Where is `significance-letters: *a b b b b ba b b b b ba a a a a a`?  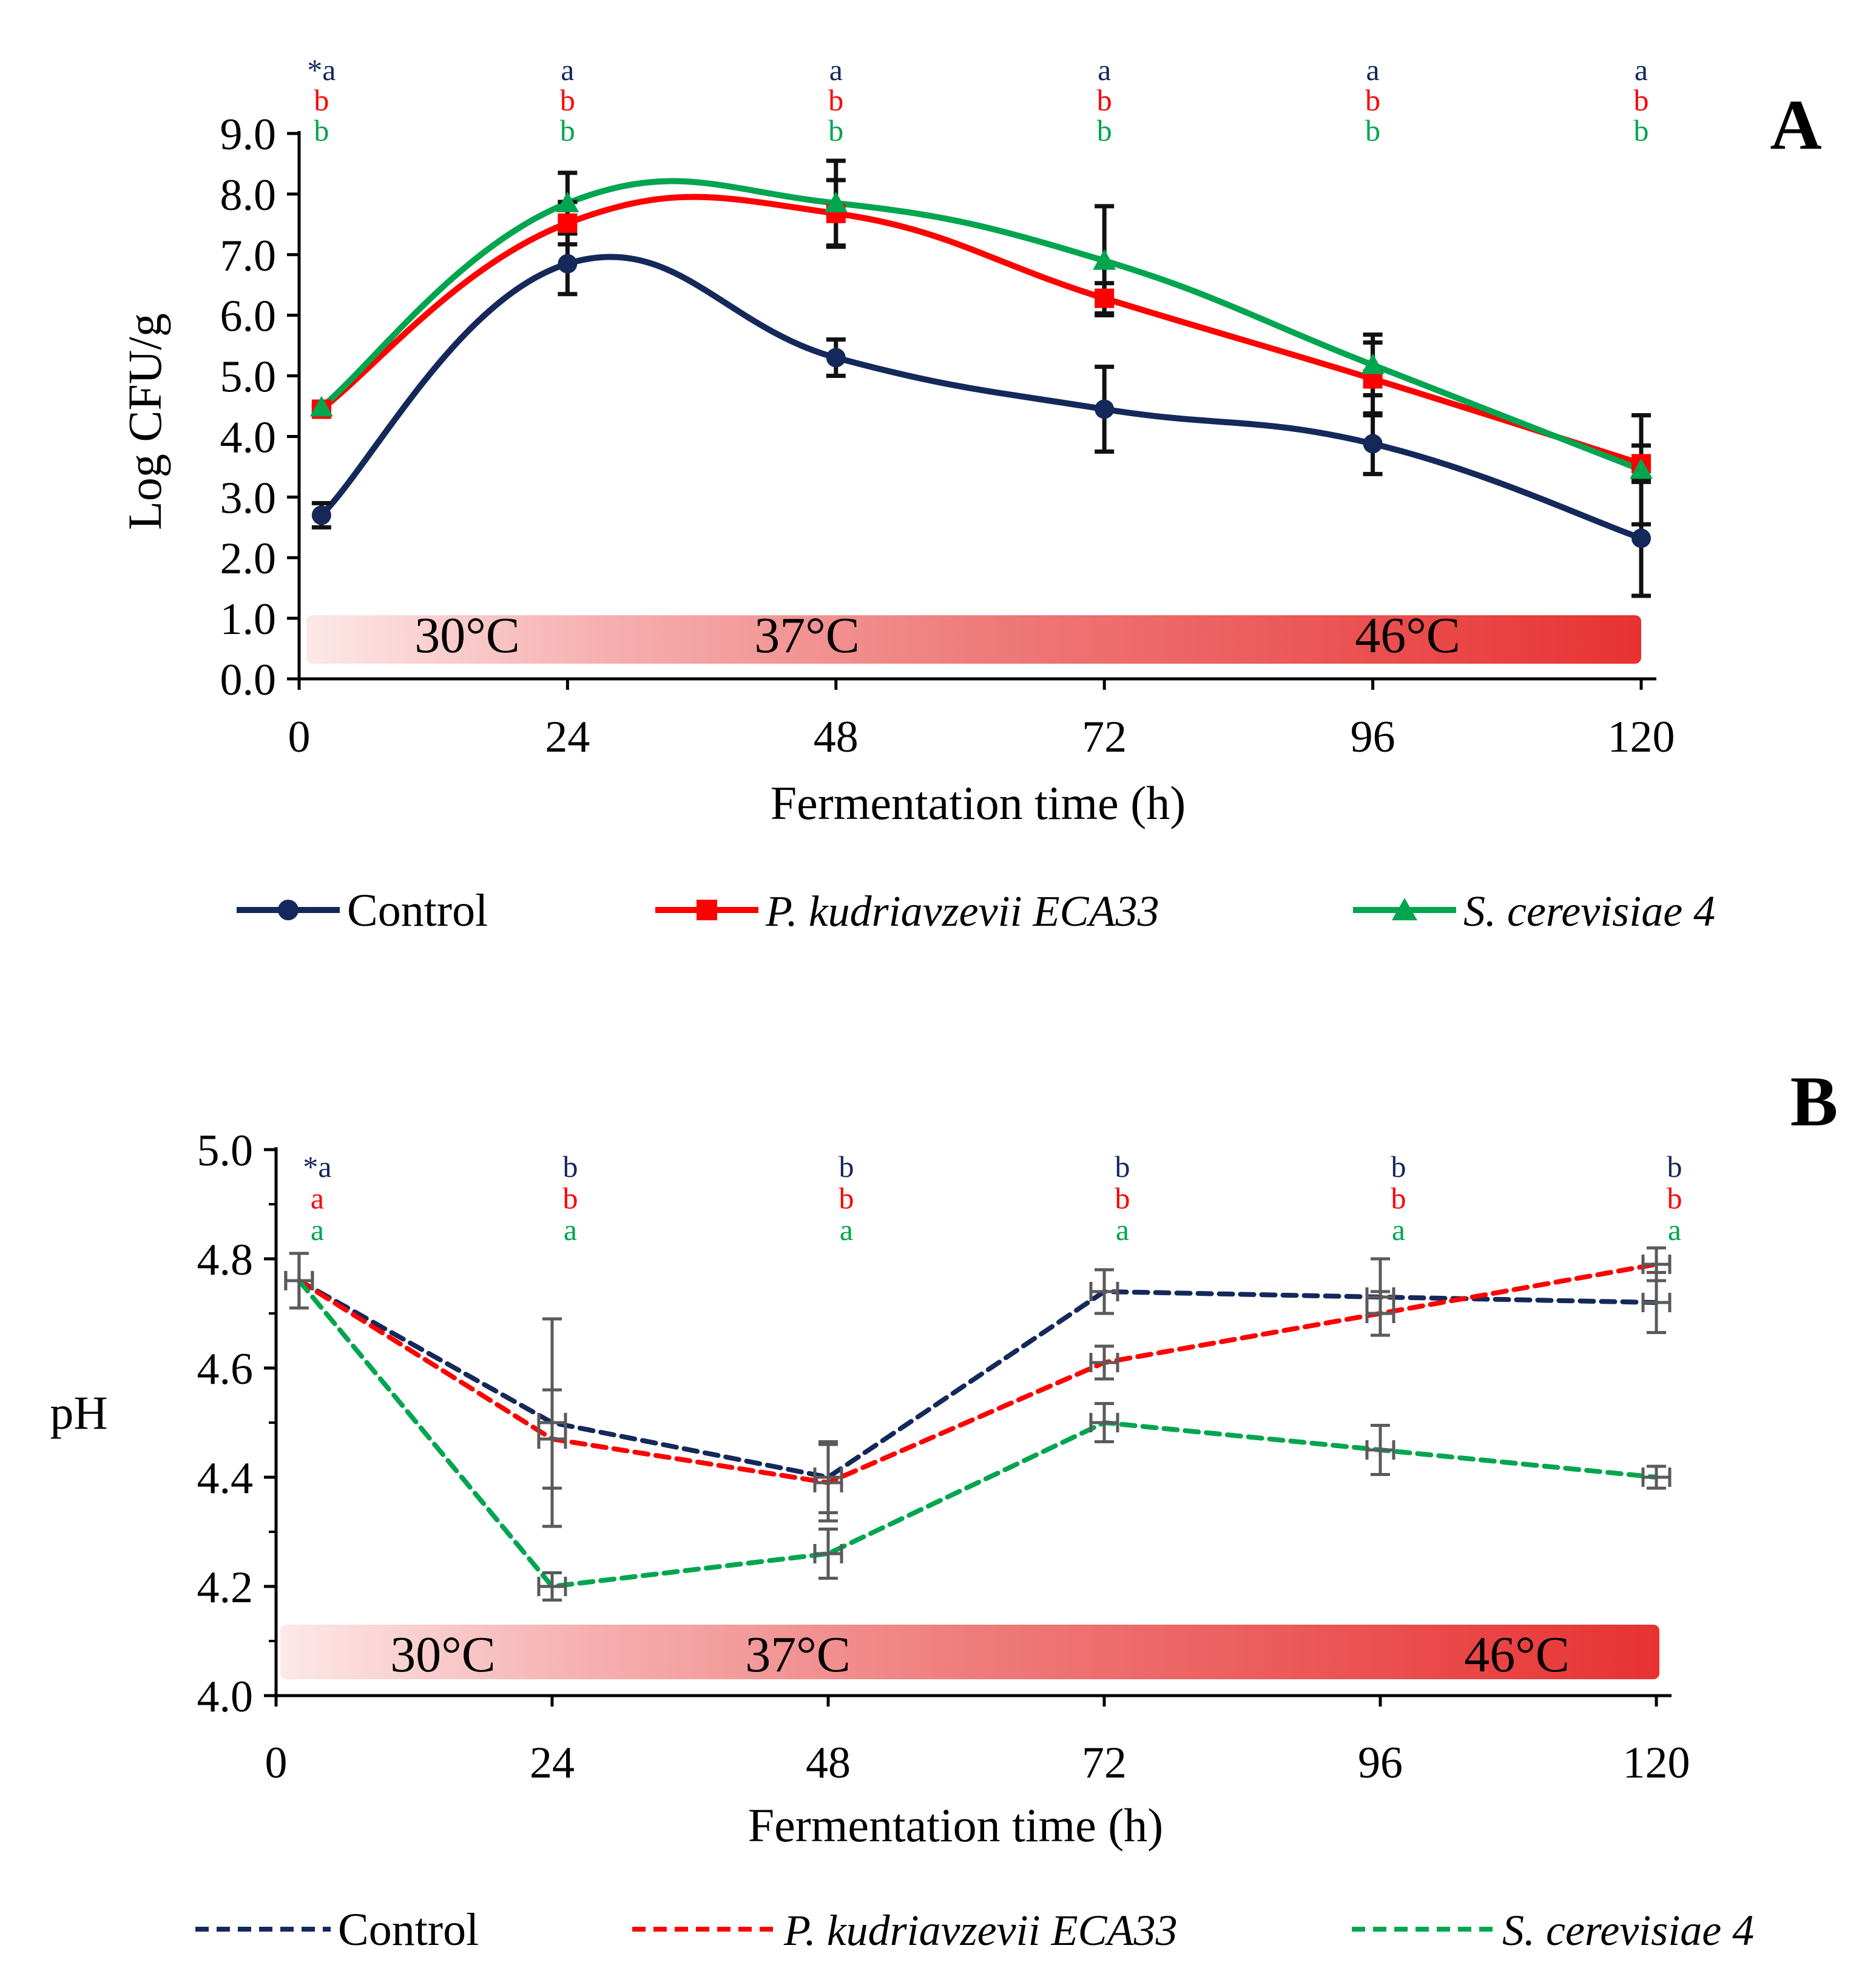 significance-letters: *a b b b b ba b b b b ba a a a a a is located at coordinates (992, 1199).